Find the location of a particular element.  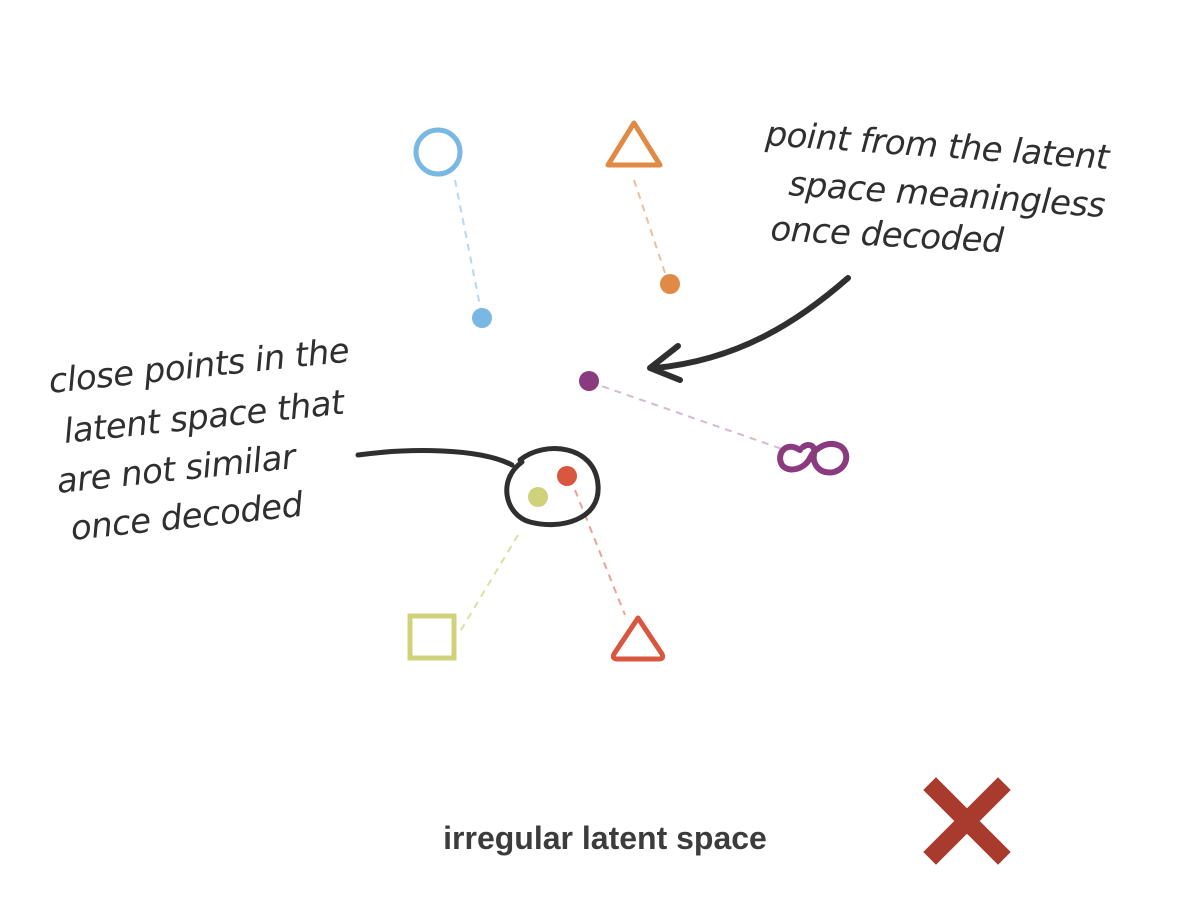

orange-triangle-shape is located at coordinates (634, 144).